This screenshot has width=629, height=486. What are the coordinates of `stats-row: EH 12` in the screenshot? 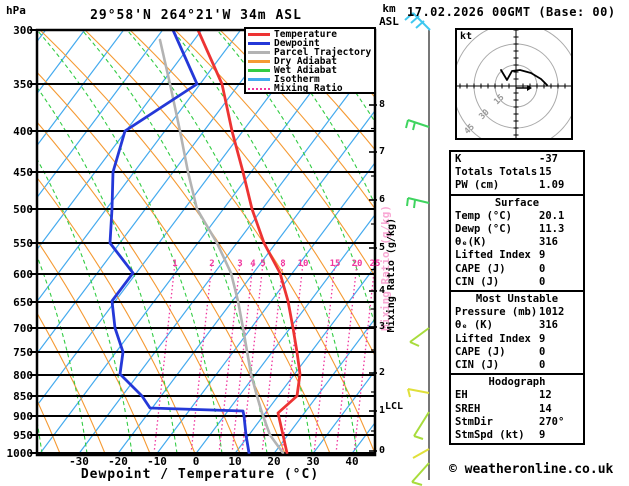 It's located at (517, 395).